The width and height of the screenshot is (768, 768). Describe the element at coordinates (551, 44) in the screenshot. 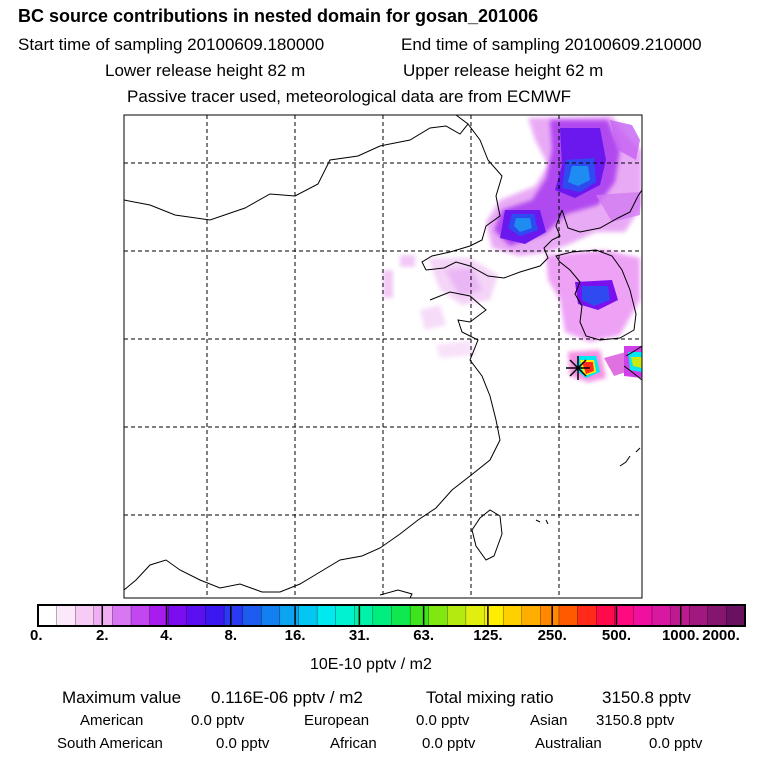

I see `end-time: End time of sampling 20100609.210000` at that location.